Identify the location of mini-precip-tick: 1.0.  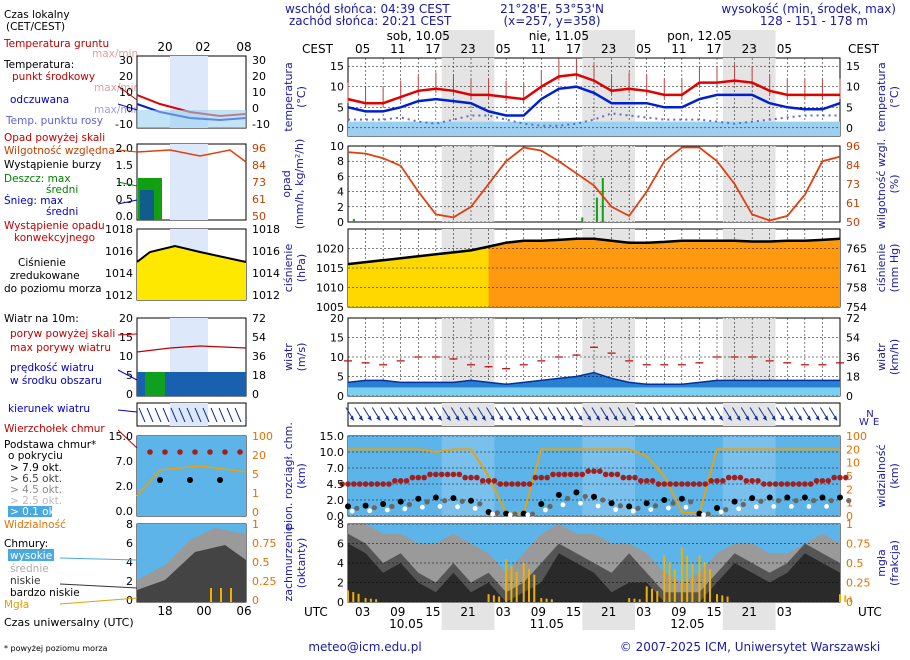
(125, 182).